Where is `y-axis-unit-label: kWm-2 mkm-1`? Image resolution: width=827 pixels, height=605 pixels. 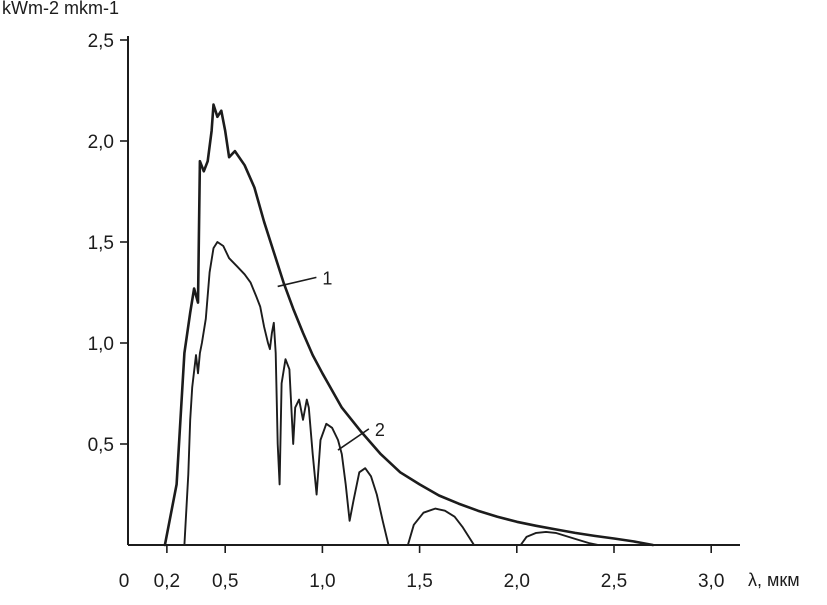 y-axis-unit-label: kWm-2 mkm-1 is located at coordinates (60, 9).